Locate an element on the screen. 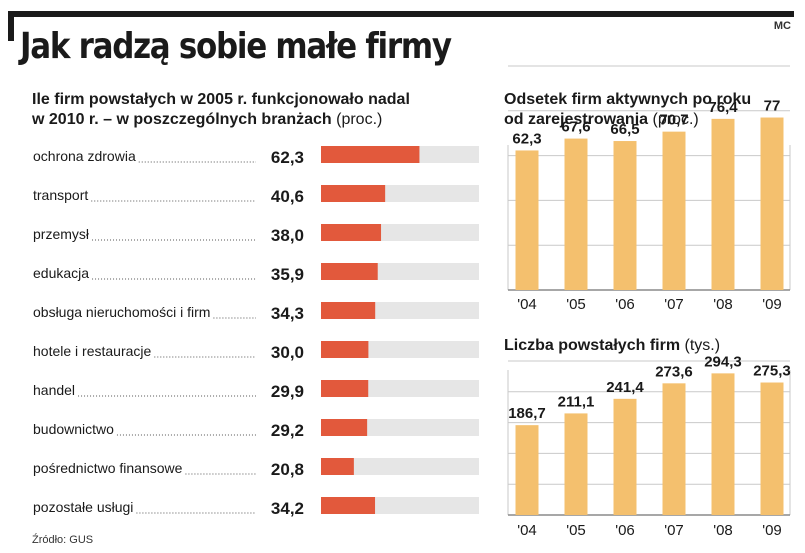 The width and height of the screenshot is (805, 553). value-label: 186,7 is located at coordinates (527, 413).